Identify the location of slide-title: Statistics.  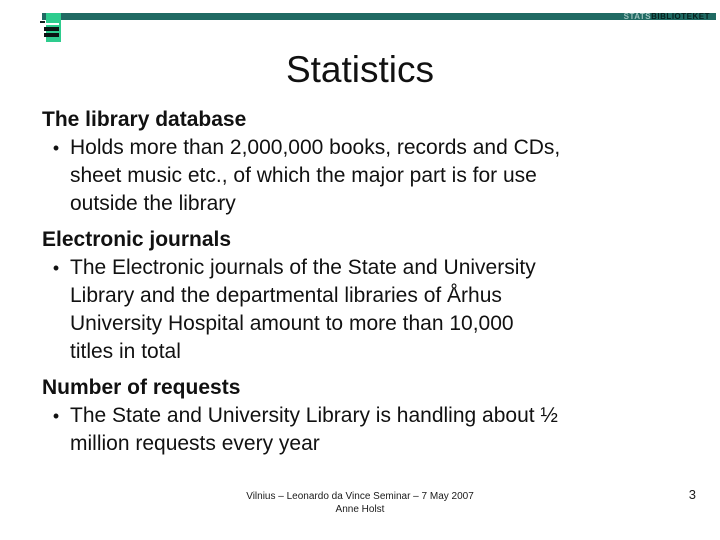
(360, 69).